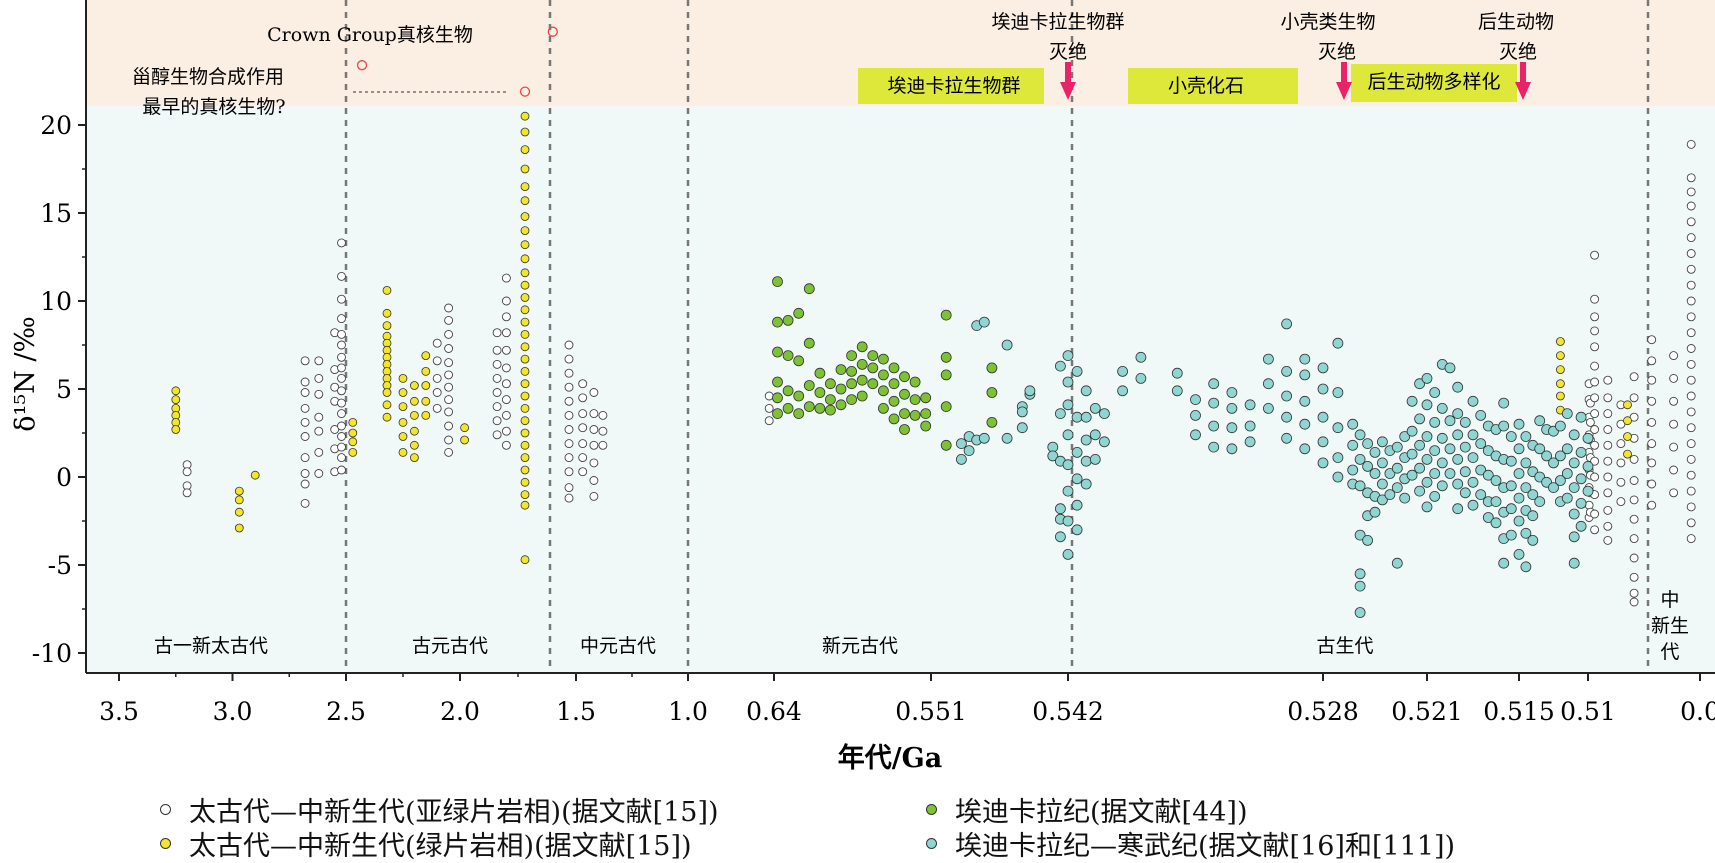 This screenshot has height=863, width=1715. Describe the element at coordinates (525, 91) in the screenshot. I see `red-marker-point` at that location.